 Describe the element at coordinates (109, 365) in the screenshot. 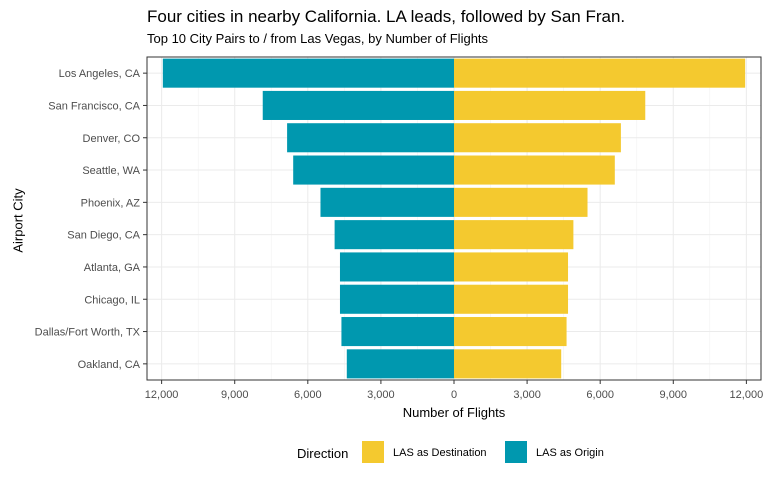

I see `y-tick-label: Oakland, CA` at that location.